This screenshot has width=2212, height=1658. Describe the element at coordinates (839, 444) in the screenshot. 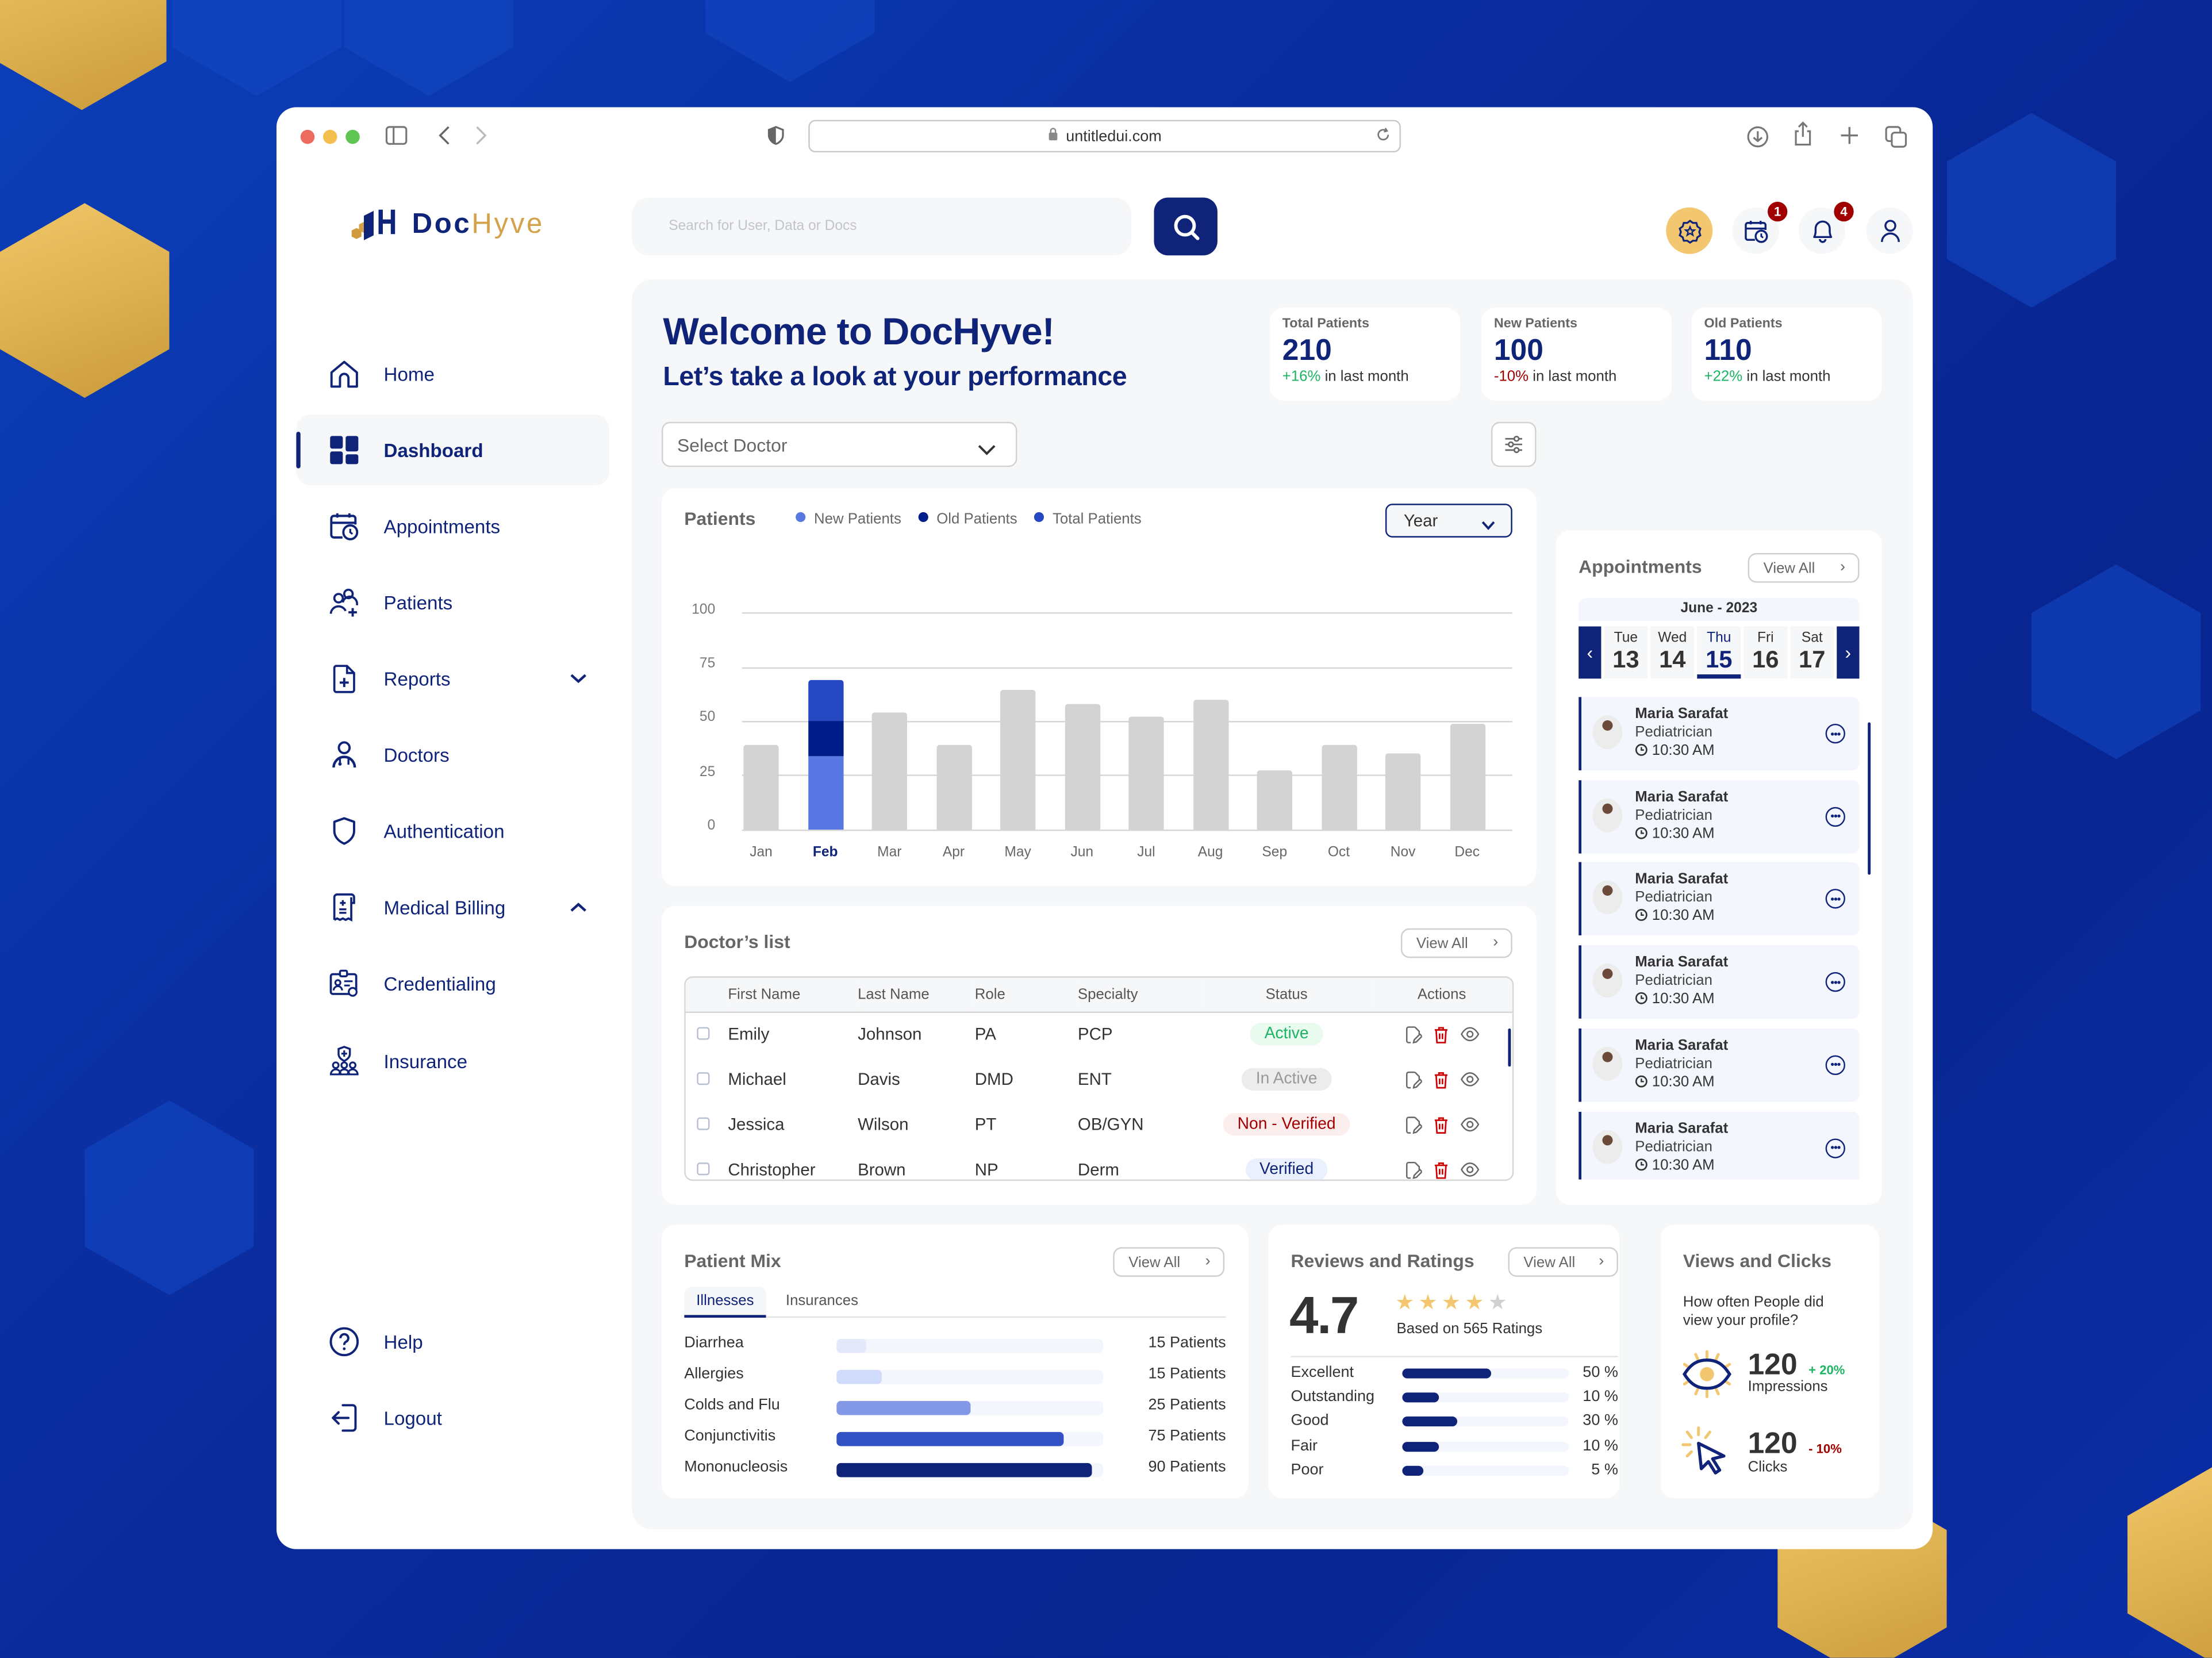

I see `select-doctor-dropdown: Select Doctor` at that location.